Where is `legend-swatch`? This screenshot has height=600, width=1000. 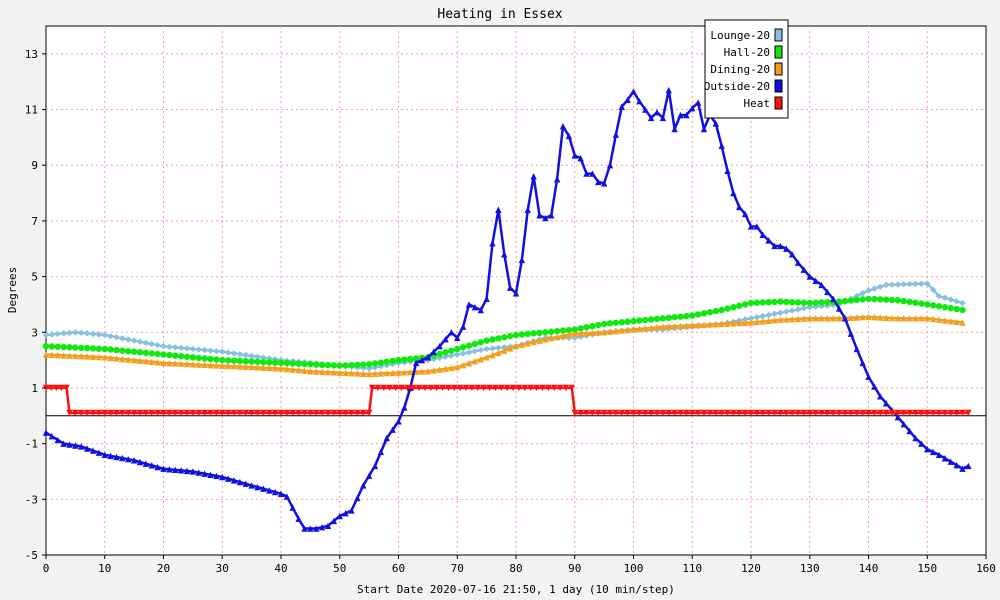 legend-swatch is located at coordinates (778, 52).